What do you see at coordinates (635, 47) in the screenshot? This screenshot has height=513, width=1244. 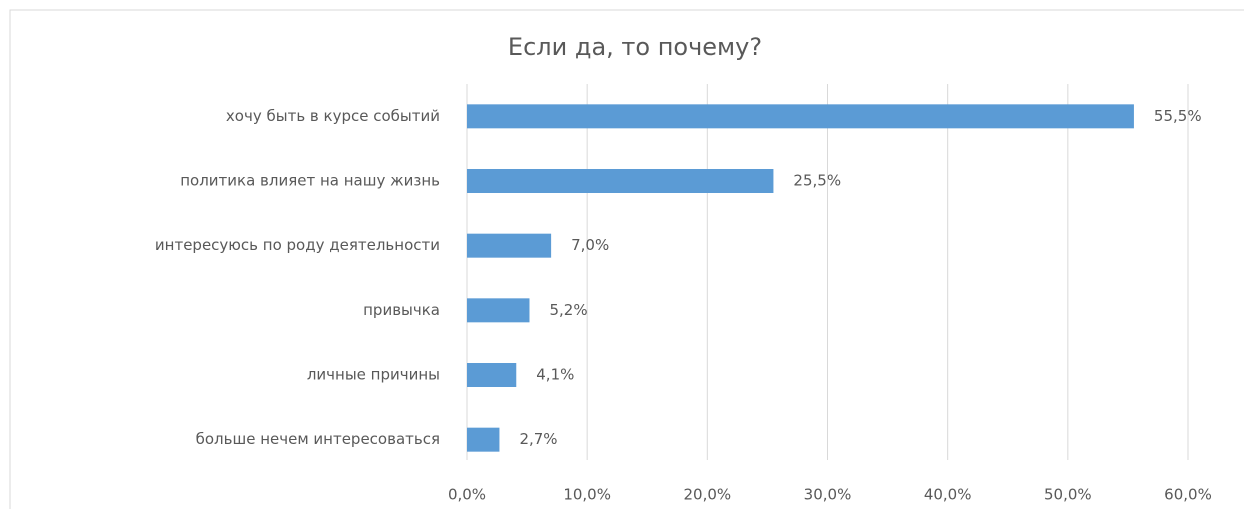 I see `chart-title: Если да, то почему?` at bounding box center [635, 47].